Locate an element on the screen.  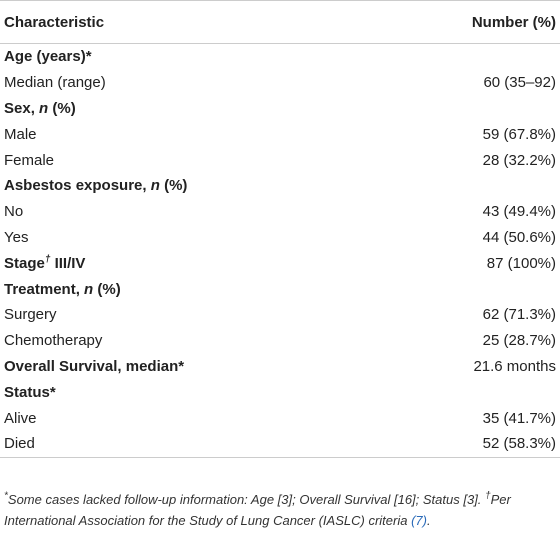
row-label: Yes is located at coordinates (16, 237).